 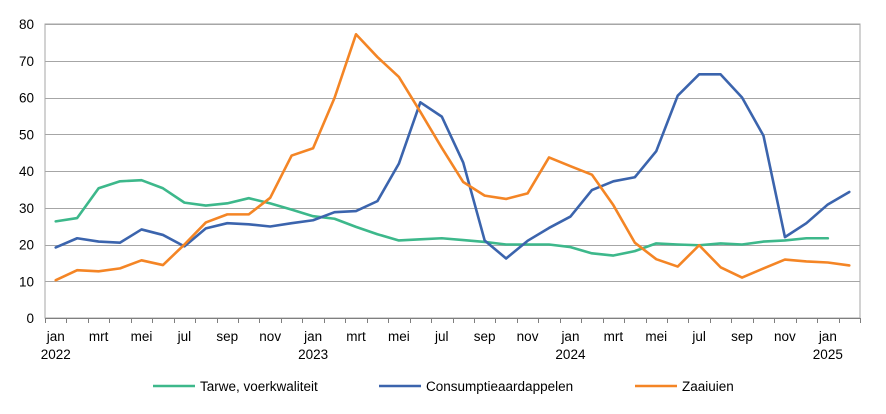 I want to click on x-tick-label-jul-18: jul, so click(x=441, y=336).